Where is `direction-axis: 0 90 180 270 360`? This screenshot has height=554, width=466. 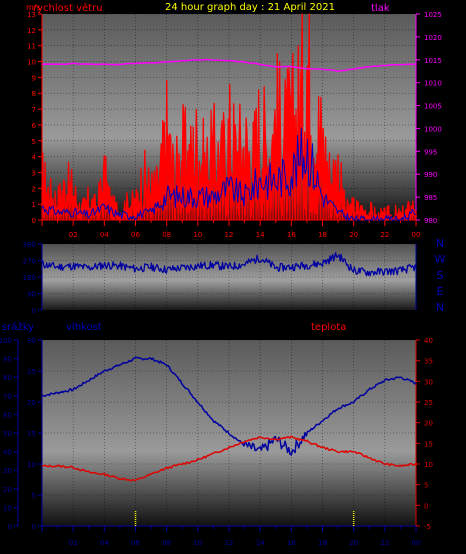
direction-axis: 0 90 180 270 360 is located at coordinates (220, 278).